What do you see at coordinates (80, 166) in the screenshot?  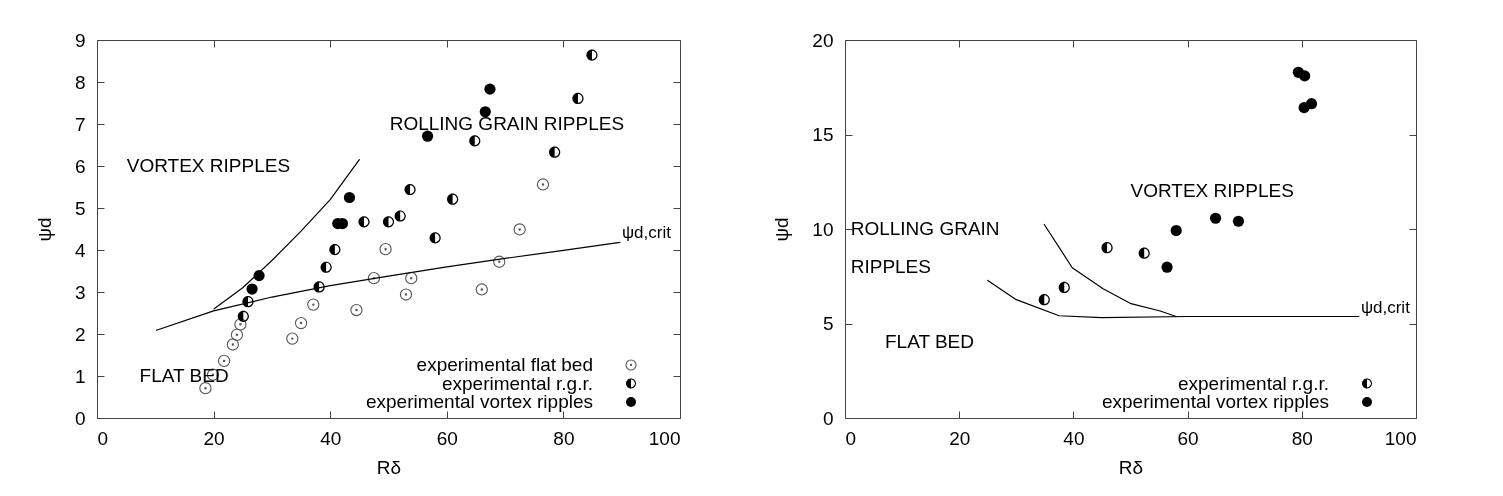 I see `y-tick-label: 6` at bounding box center [80, 166].